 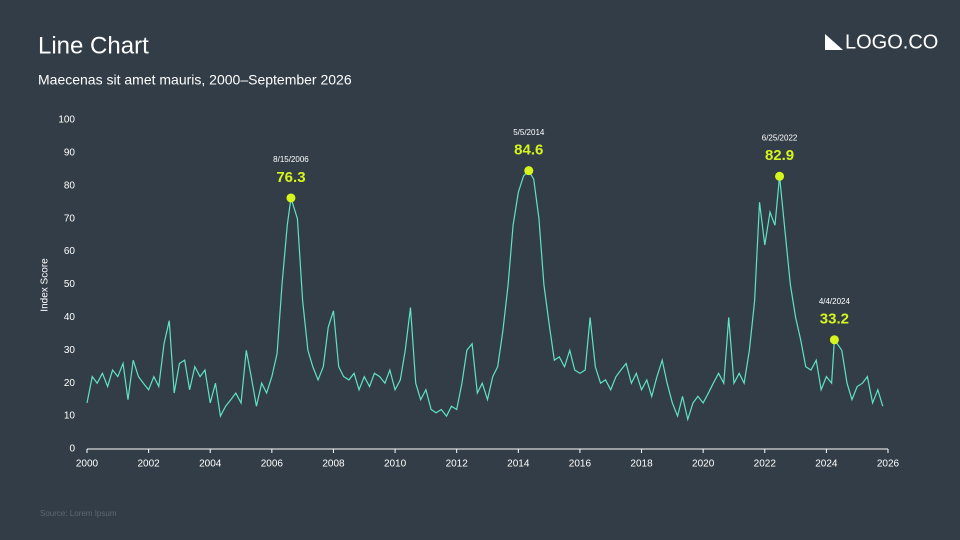 I want to click on x-tick-label: 2004, so click(x=210, y=464).